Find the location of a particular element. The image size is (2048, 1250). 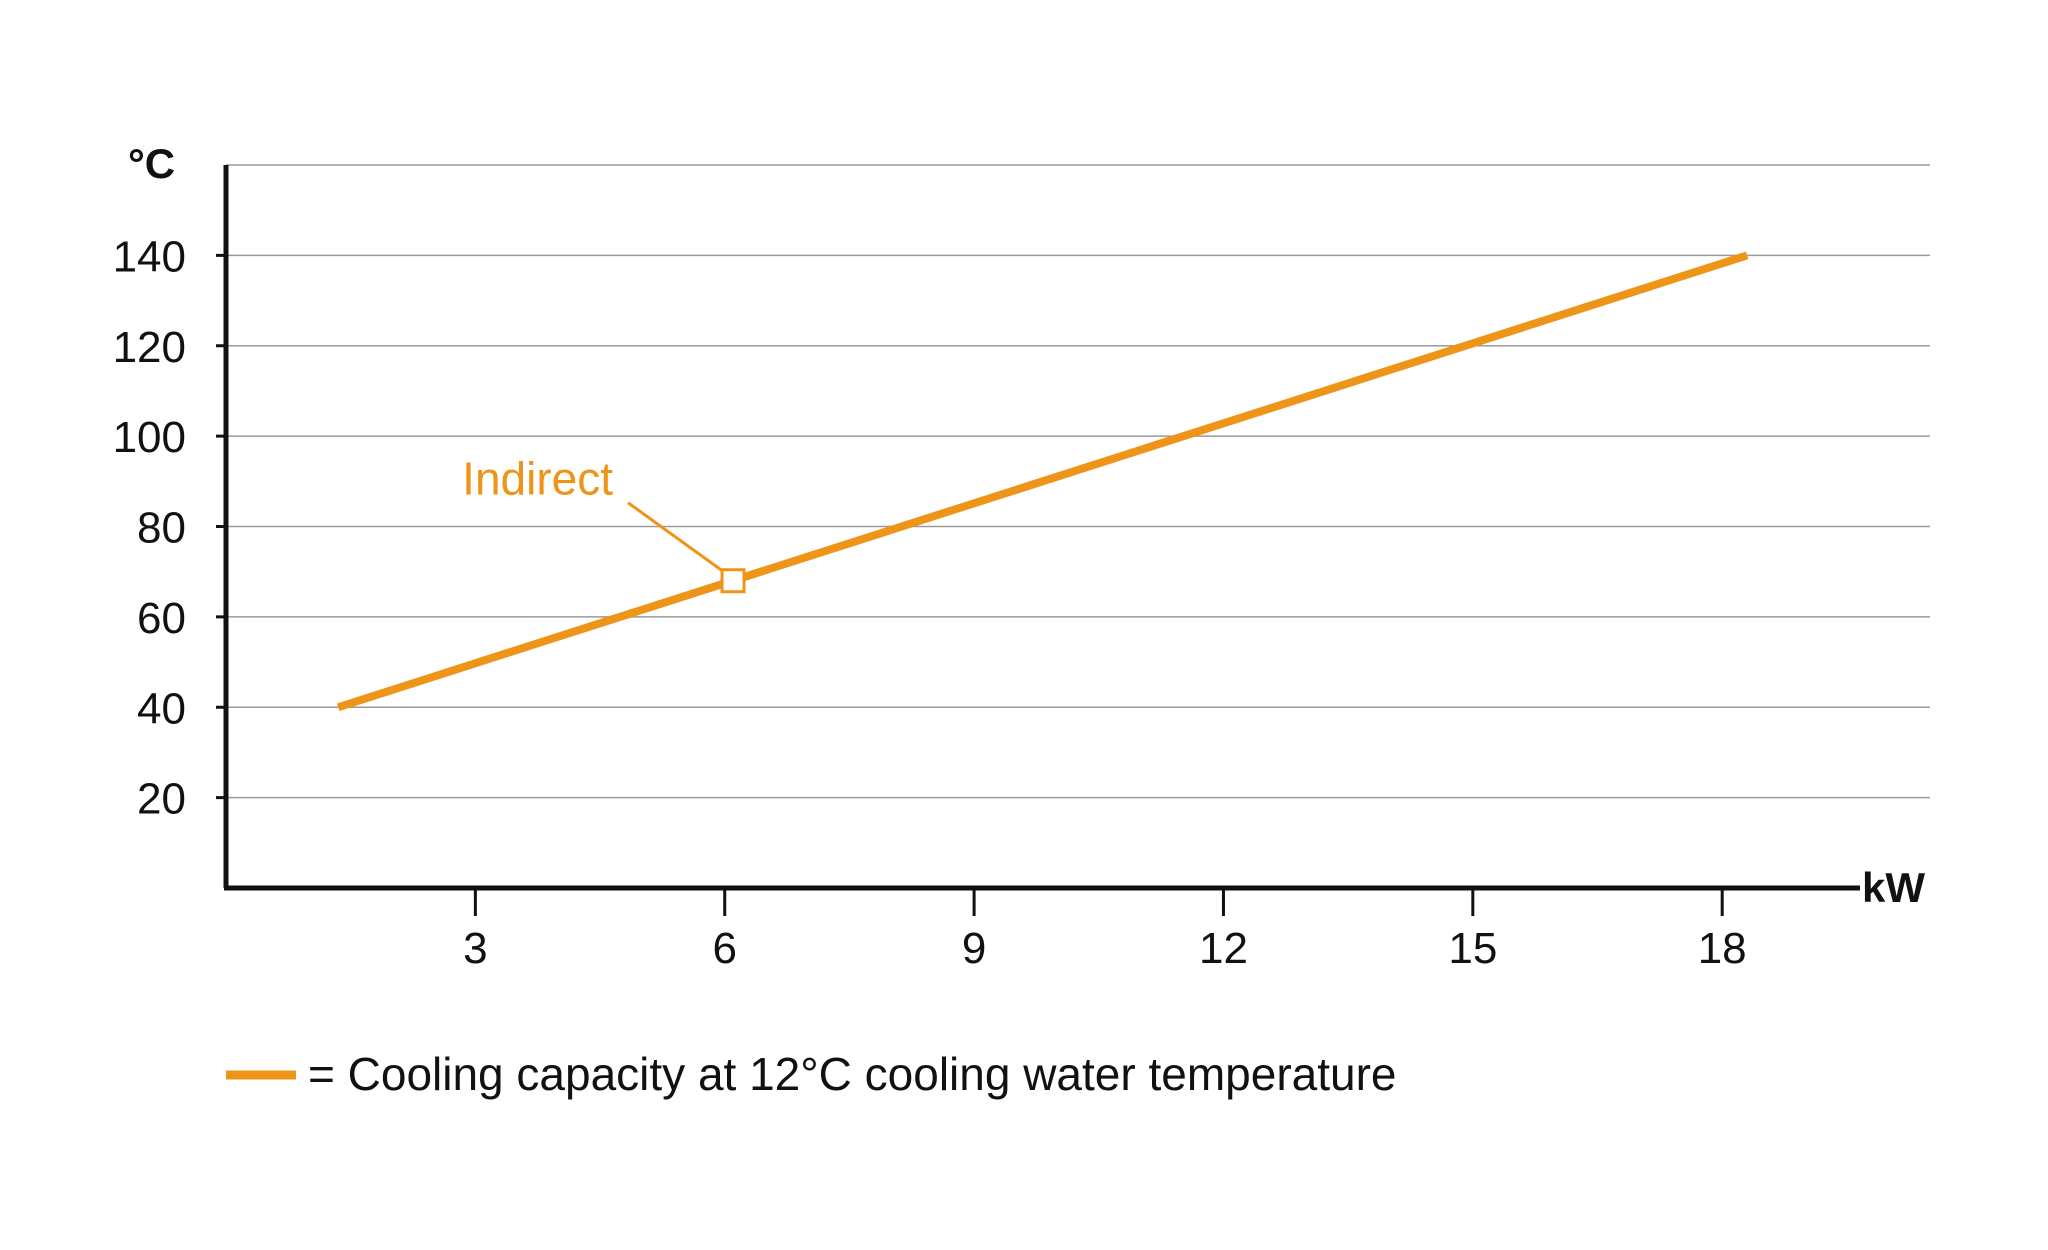

x-axis-label: kW is located at coordinates (1893, 887).